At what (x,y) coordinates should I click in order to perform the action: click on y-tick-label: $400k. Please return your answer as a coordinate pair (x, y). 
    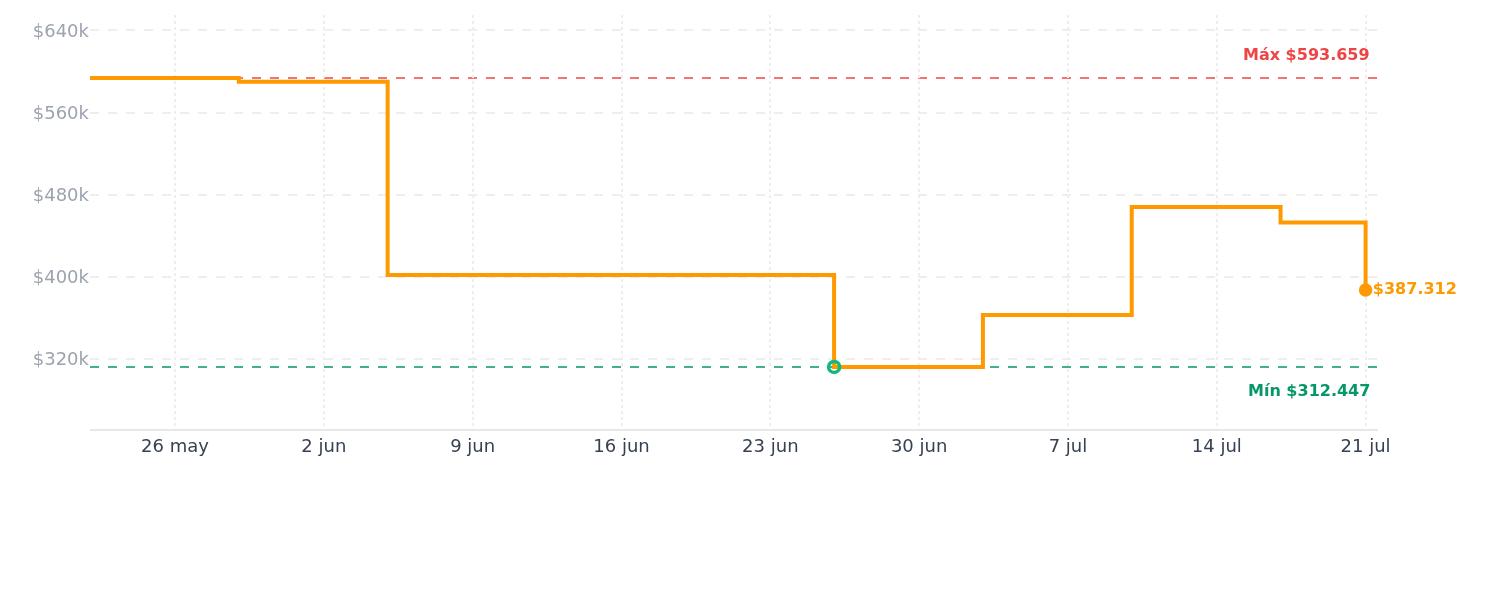
    Looking at the image, I should click on (61, 277).